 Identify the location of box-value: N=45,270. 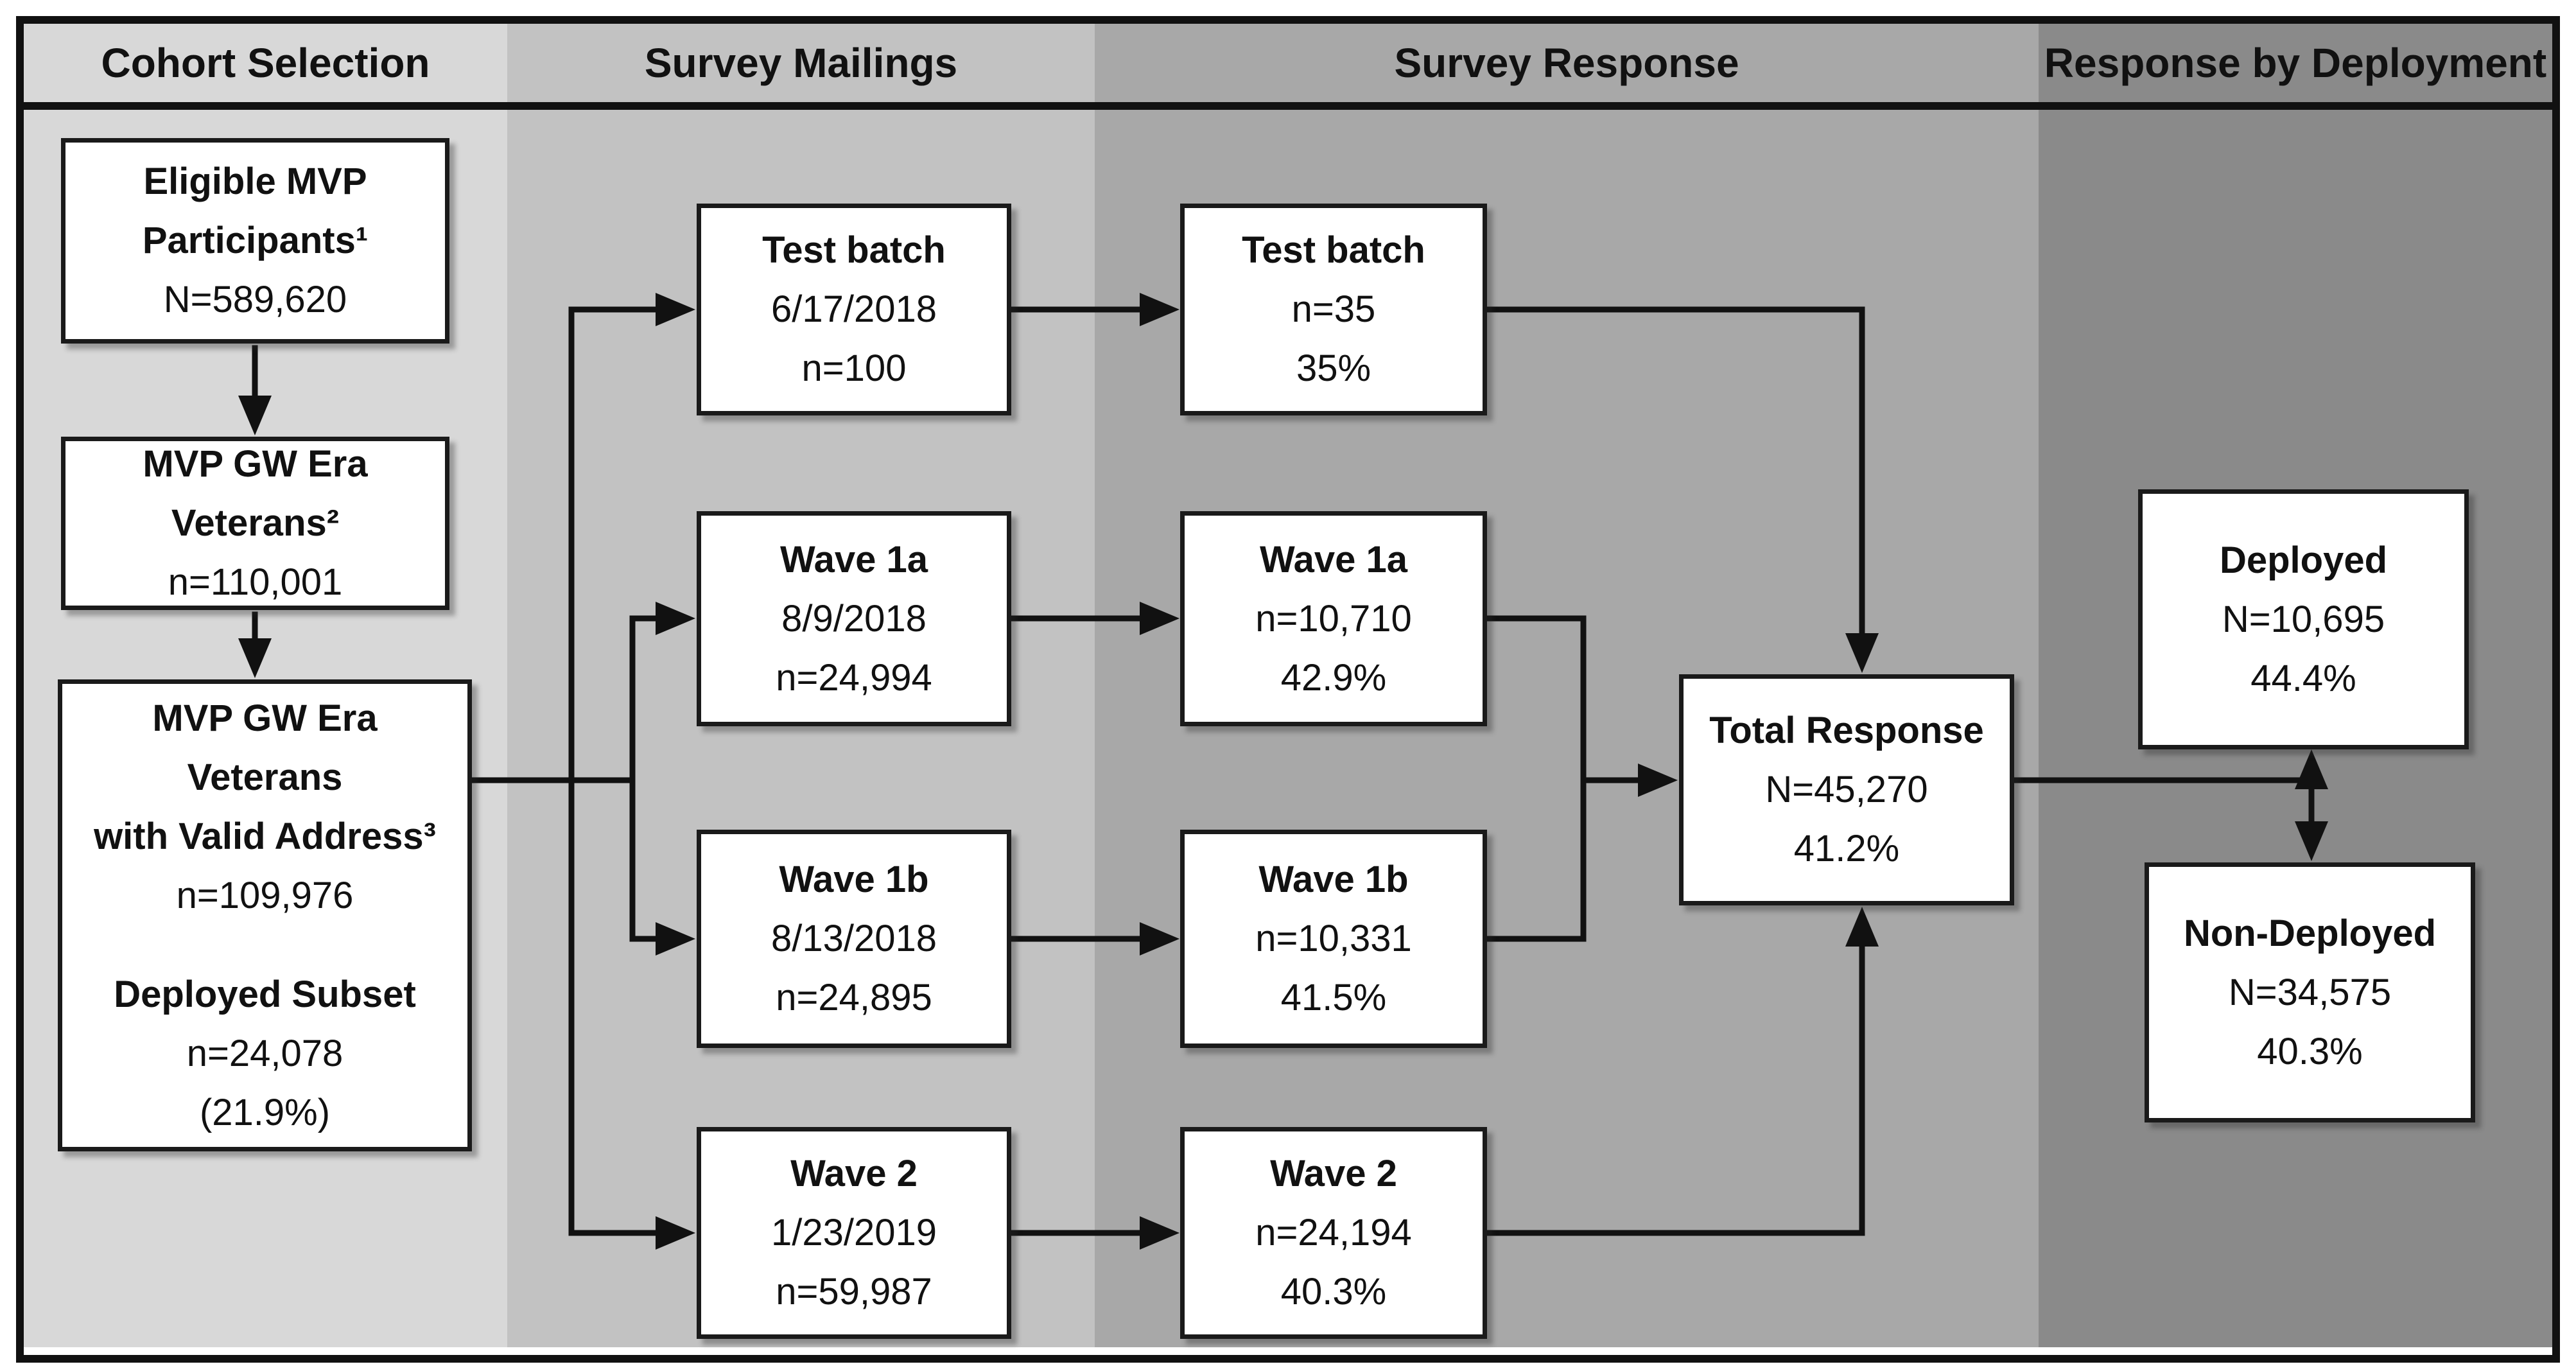
(1846, 789).